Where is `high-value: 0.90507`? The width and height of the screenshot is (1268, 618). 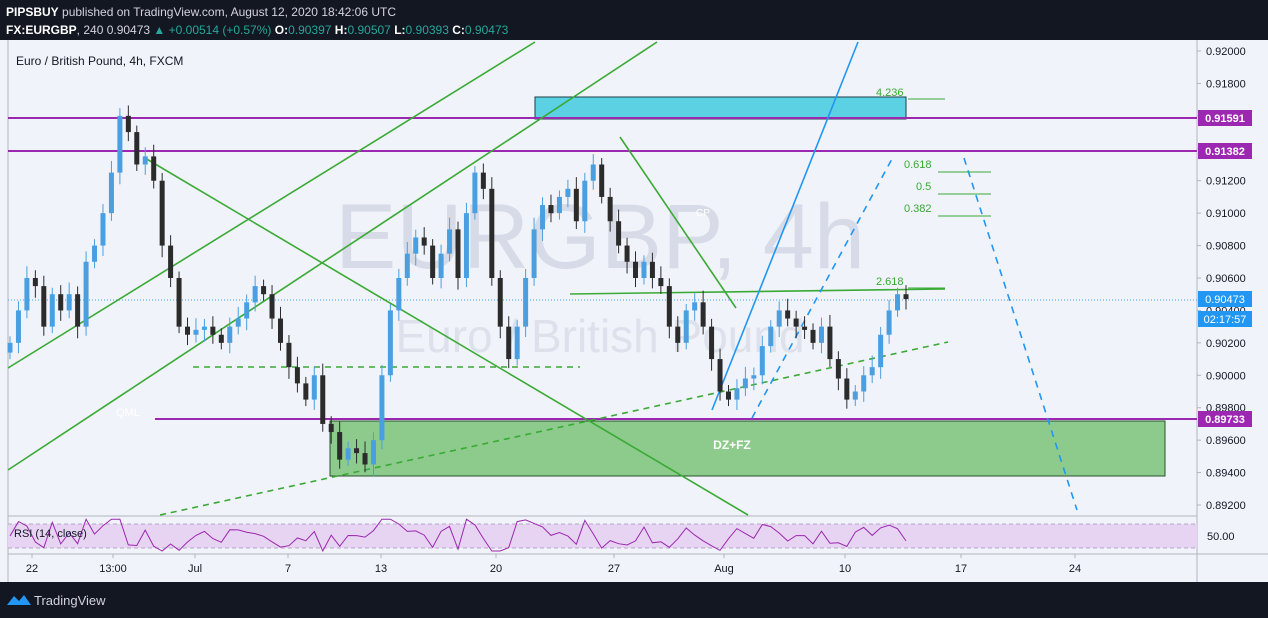 high-value: 0.90507 is located at coordinates (369, 30).